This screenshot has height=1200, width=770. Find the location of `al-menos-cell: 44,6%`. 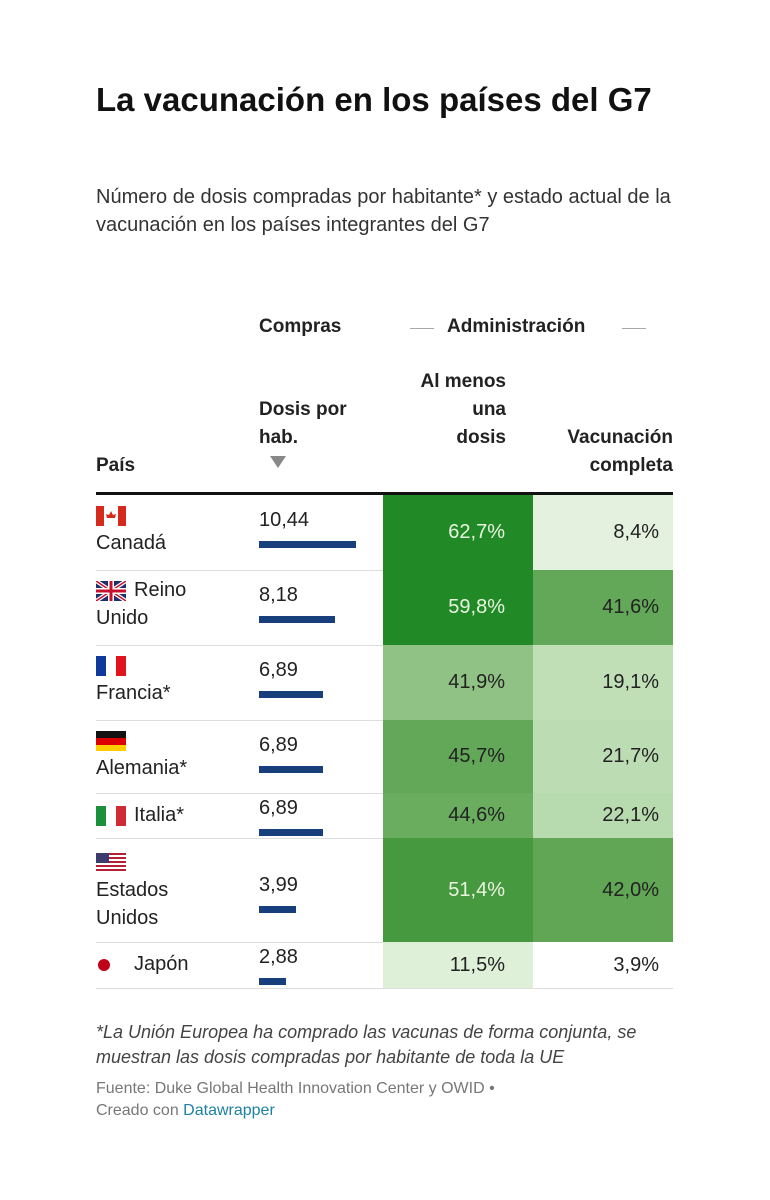

al-menos-cell: 44,6% is located at coordinates (458, 815).